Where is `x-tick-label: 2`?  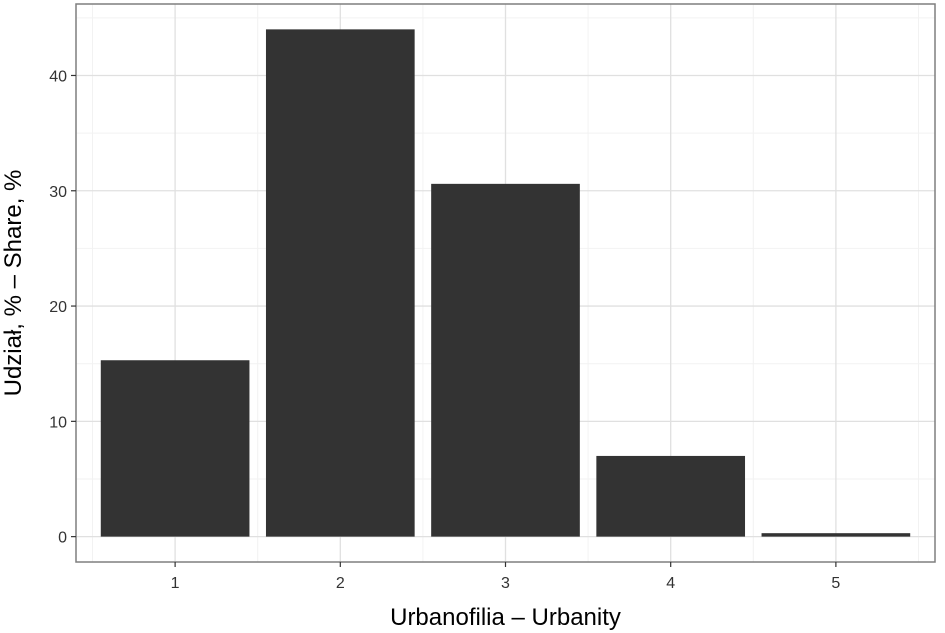 x-tick-label: 2 is located at coordinates (340, 583).